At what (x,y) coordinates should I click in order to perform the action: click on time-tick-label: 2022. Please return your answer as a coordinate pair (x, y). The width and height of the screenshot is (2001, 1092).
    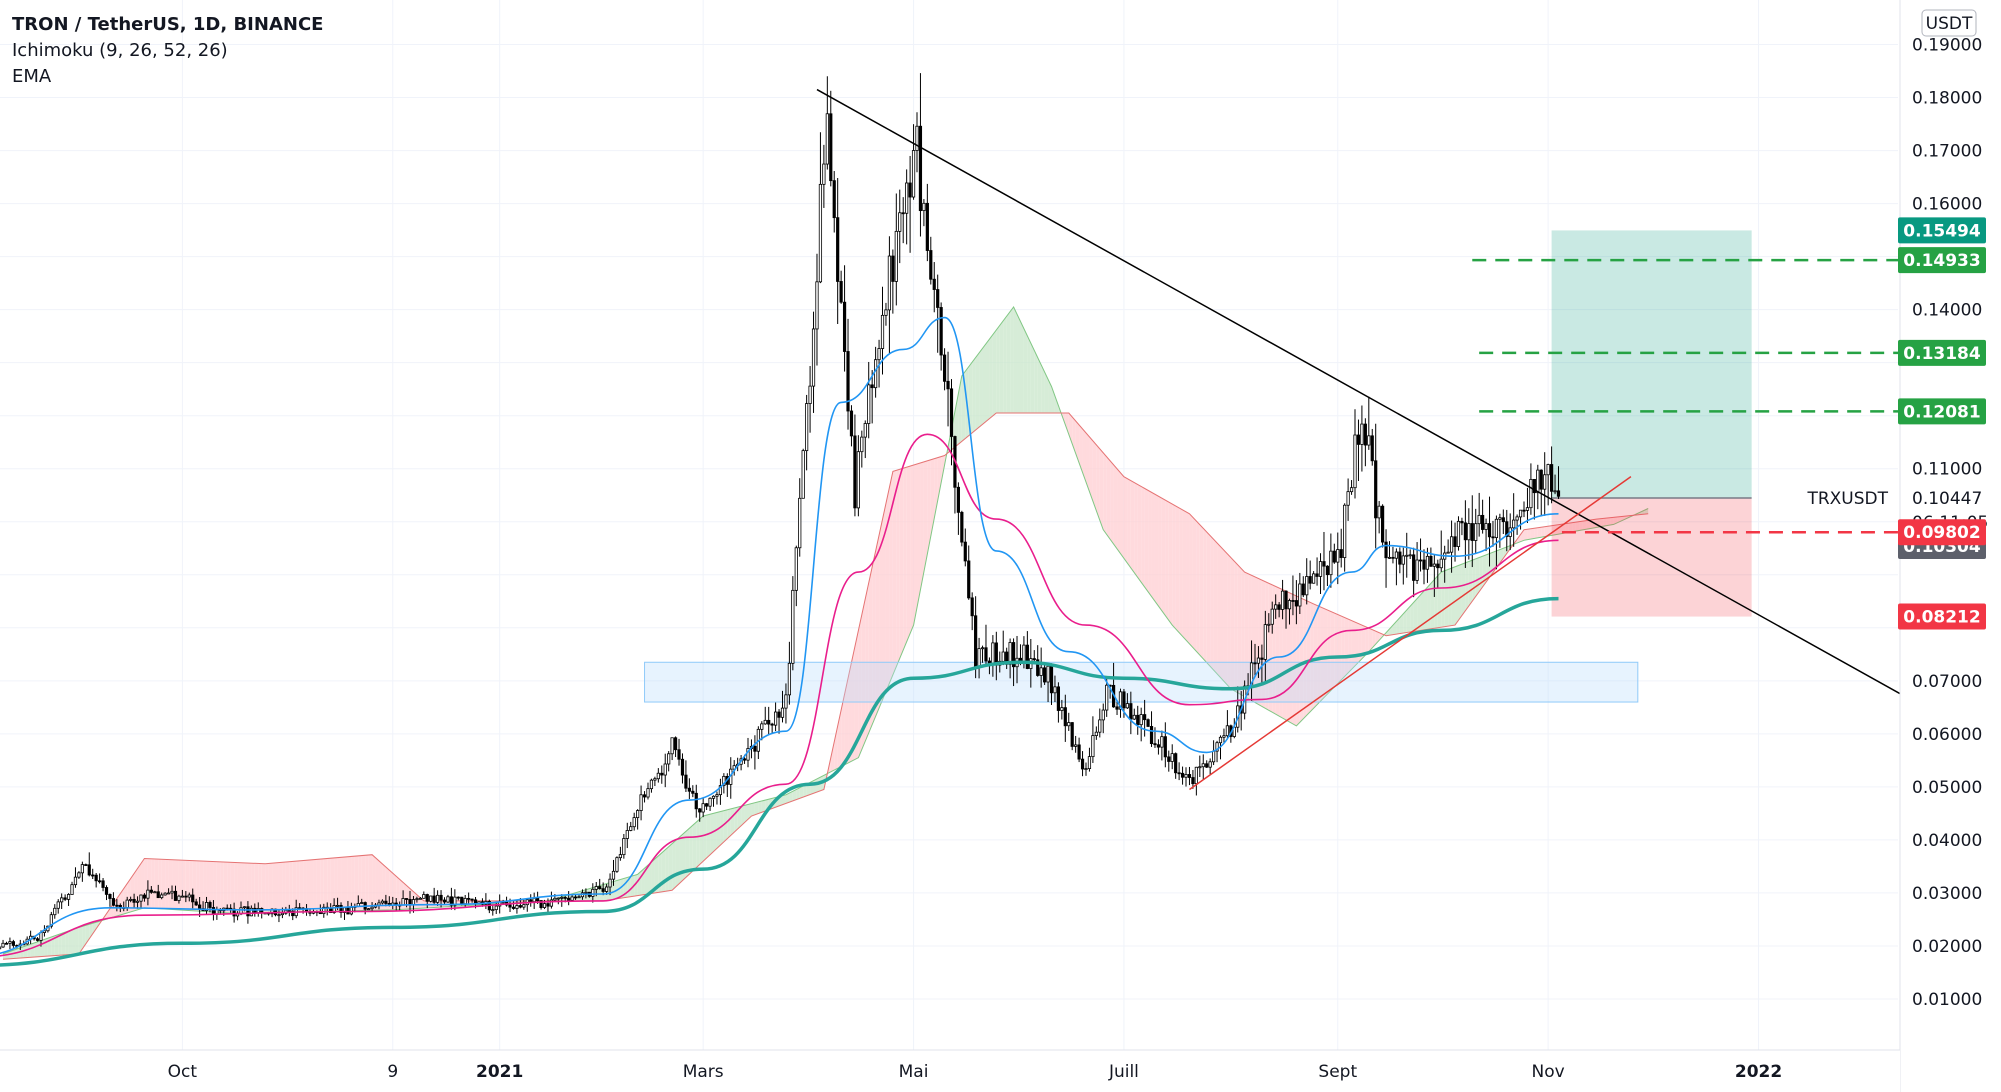
    Looking at the image, I should click on (1758, 1072).